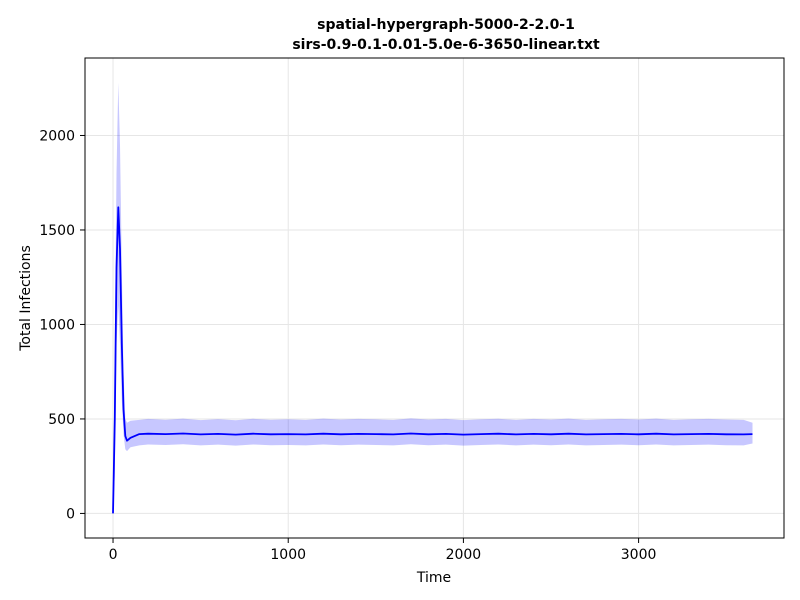  What do you see at coordinates (113, 555) in the screenshot?
I see `x-tick-label: 0` at bounding box center [113, 555].